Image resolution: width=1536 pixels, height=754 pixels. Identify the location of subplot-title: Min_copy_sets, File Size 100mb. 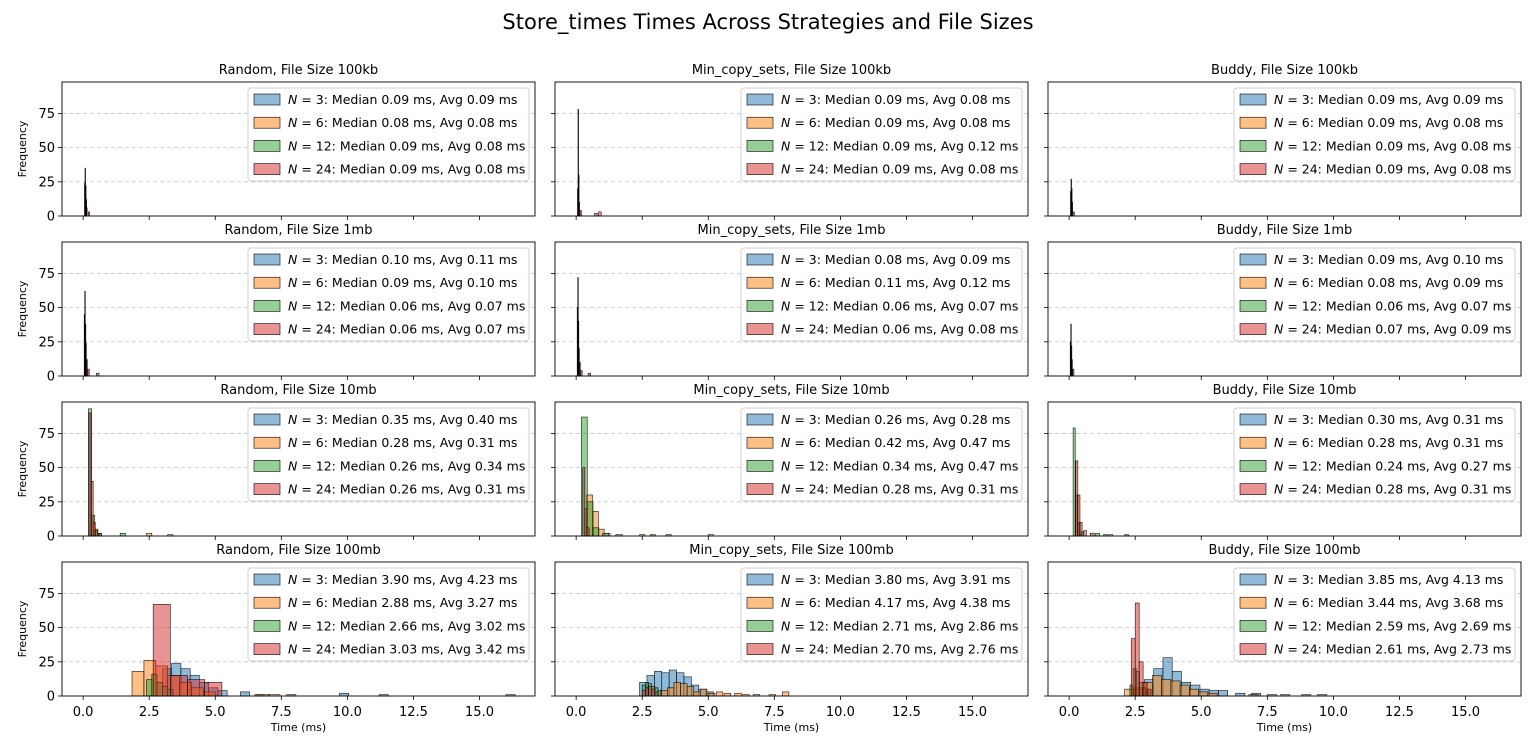
(791, 550).